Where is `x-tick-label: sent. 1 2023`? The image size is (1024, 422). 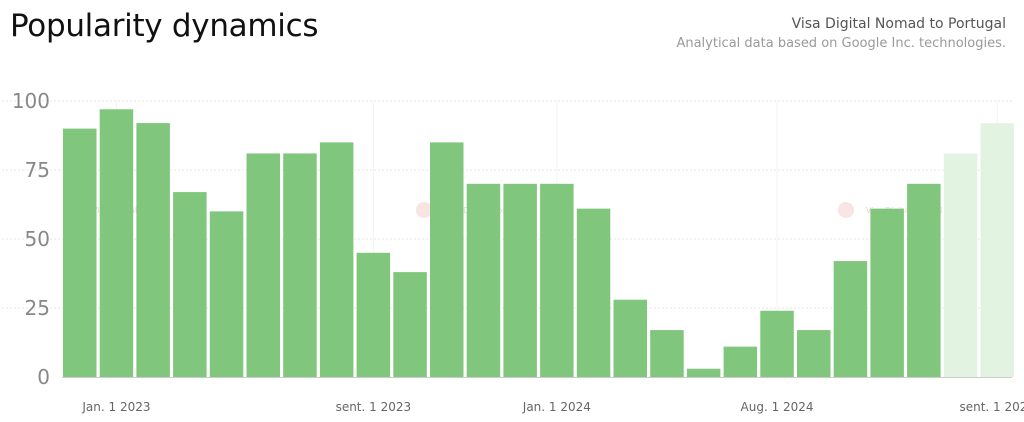 x-tick-label: sent. 1 2023 is located at coordinates (374, 407).